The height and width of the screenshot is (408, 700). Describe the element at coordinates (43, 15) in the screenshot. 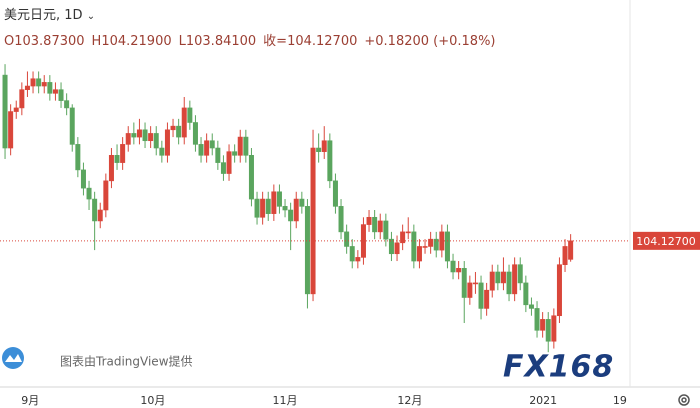

I see `symbol: 美元日元, 1D` at that location.